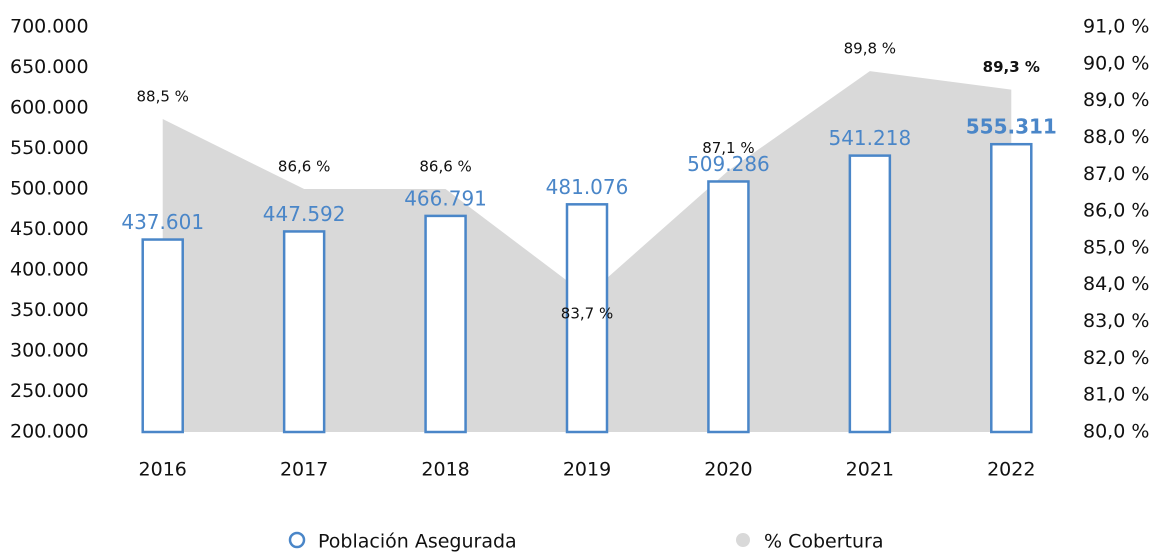 This screenshot has width=1158, height=552. Describe the element at coordinates (304, 214) in the screenshot. I see `bar-value-label: 447.592` at that location.